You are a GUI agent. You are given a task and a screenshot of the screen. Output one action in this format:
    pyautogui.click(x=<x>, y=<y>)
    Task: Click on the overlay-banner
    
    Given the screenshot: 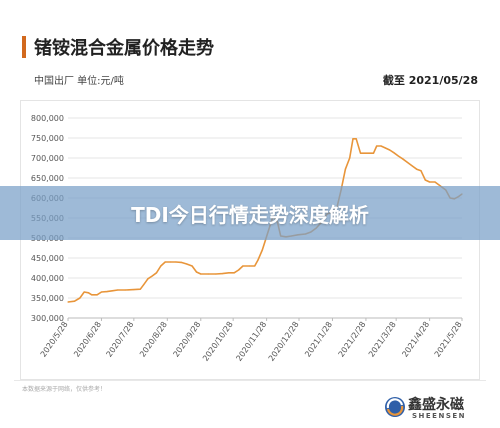 What is the action you would take?
    pyautogui.click(x=250, y=213)
    